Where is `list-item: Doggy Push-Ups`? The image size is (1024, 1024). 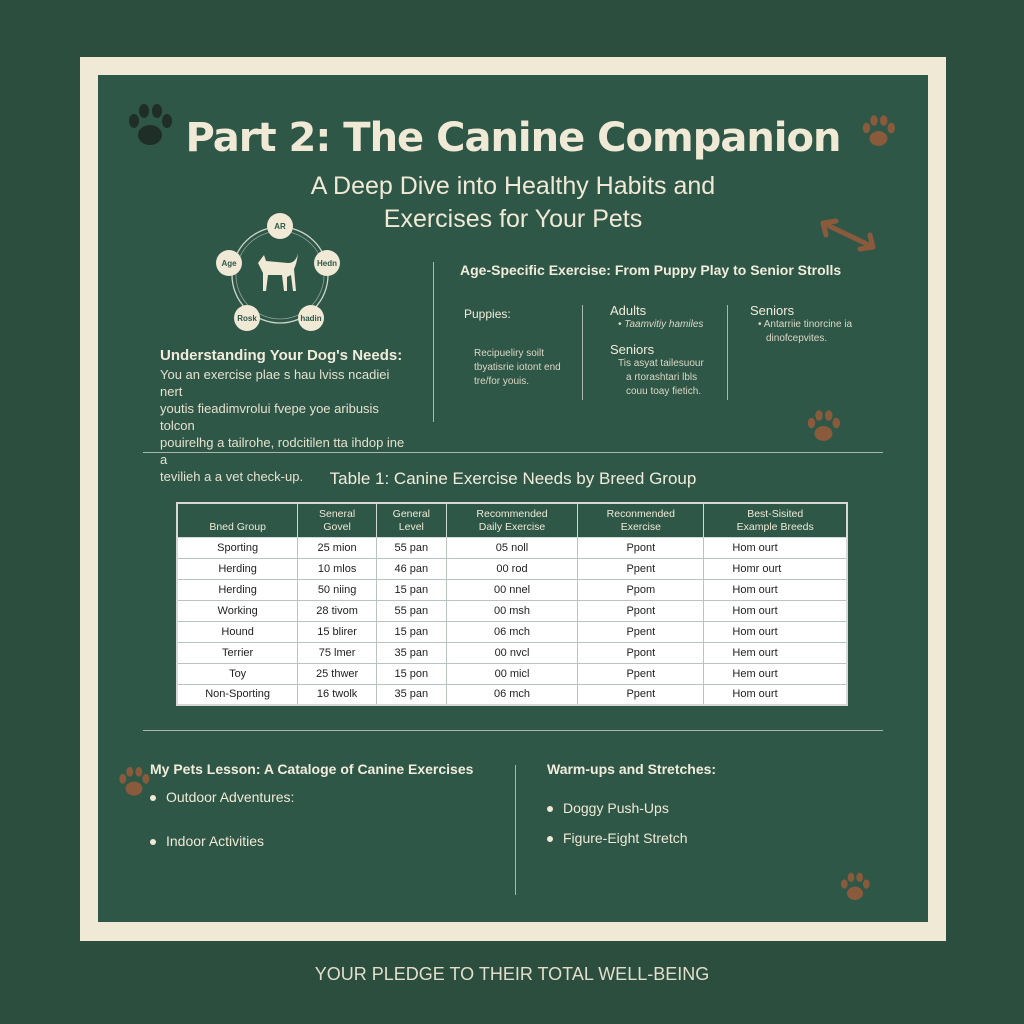
list-item: Doggy Push-Ups is located at coordinates (697, 808).